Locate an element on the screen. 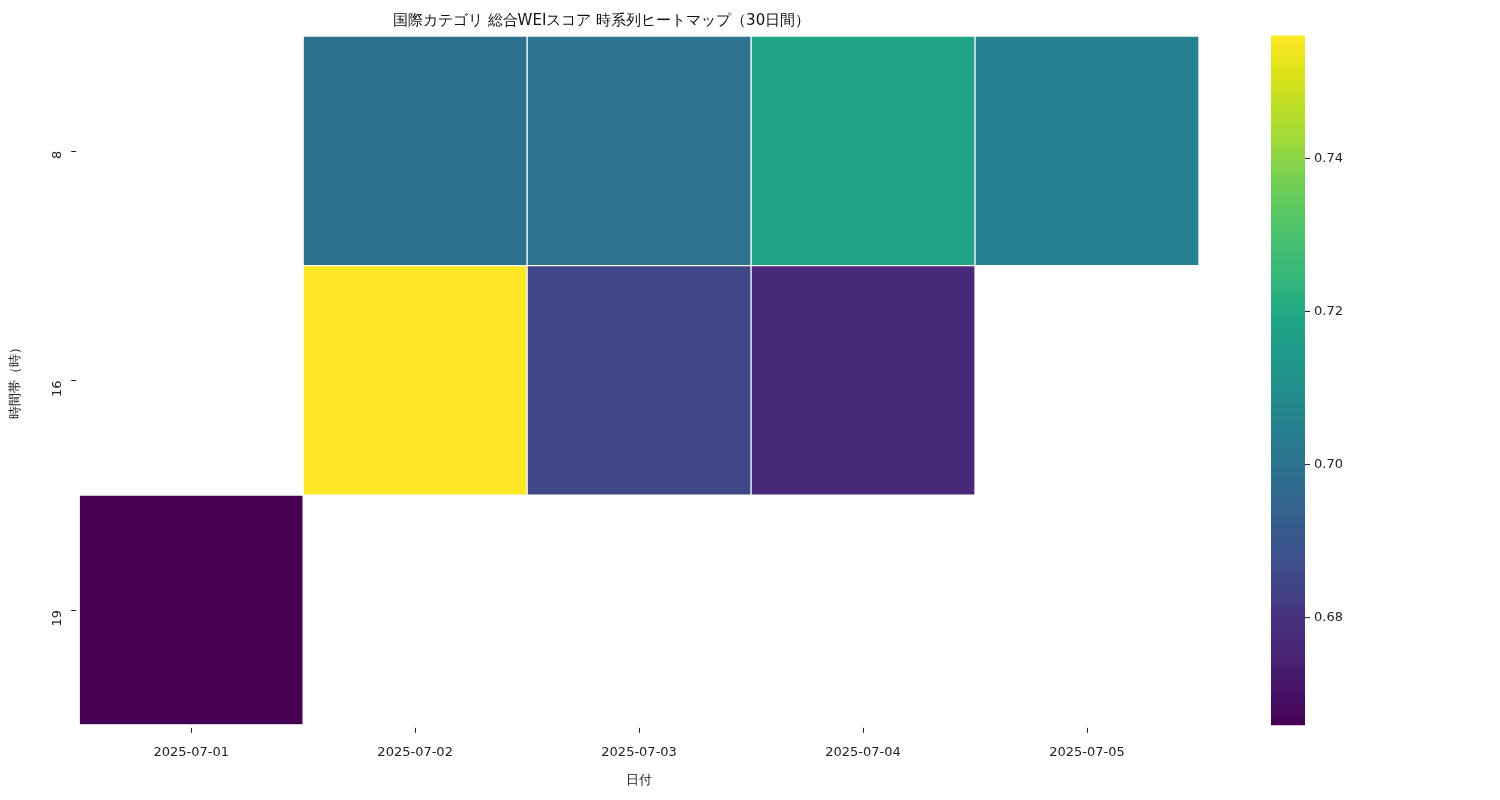 The image size is (1500, 800). y-axis-title: 時間帯（時） is located at coordinates (15, 380).